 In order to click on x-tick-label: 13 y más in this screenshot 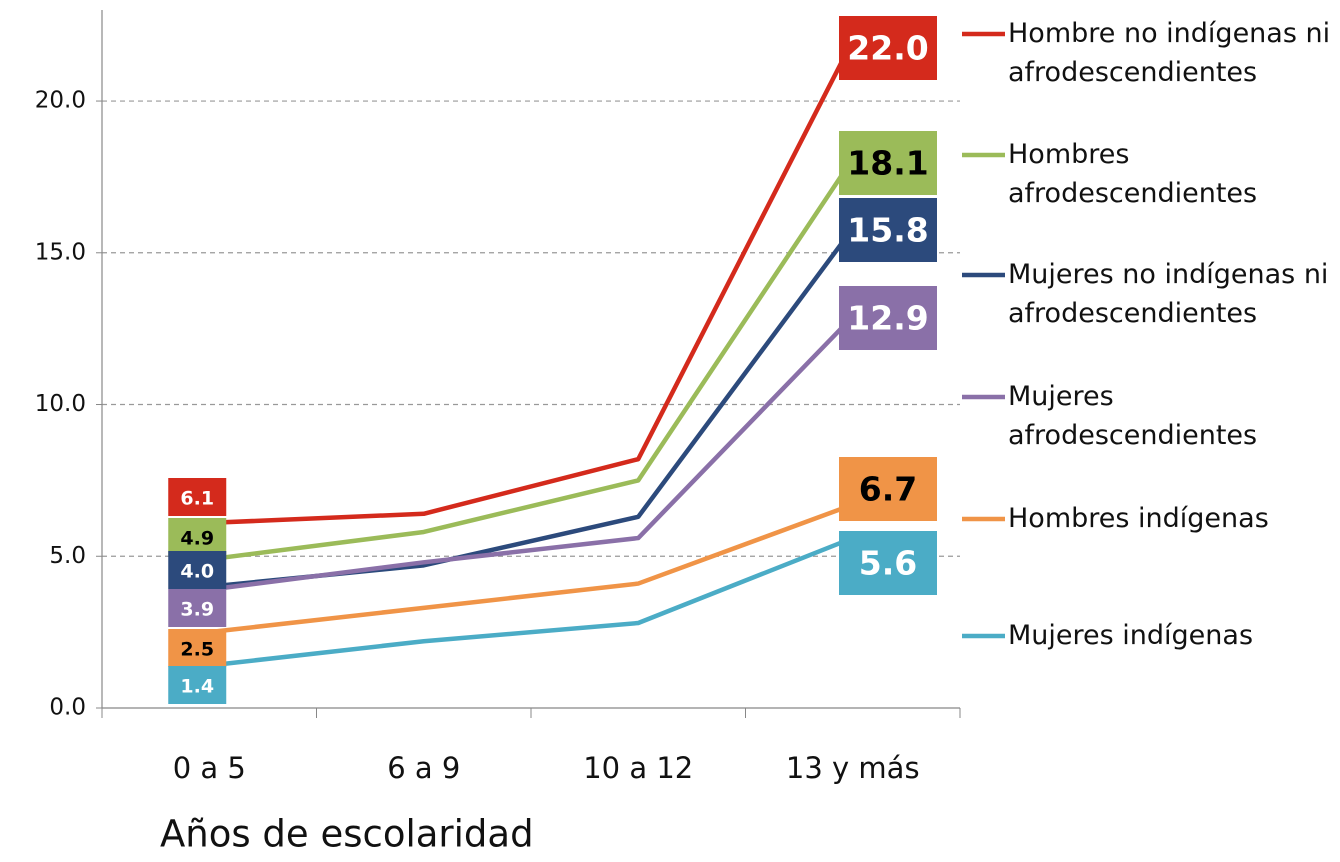, I will do `click(853, 768)`.